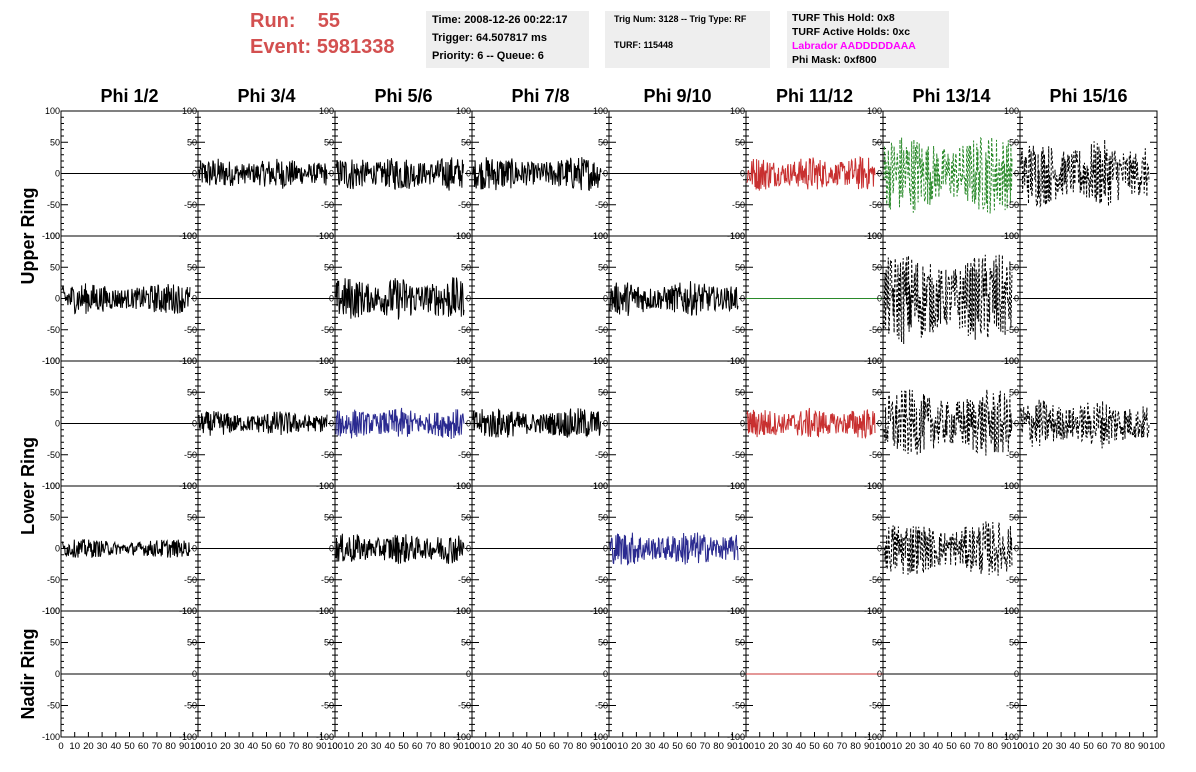 Image resolution: width=1196 pixels, height=772 pixels. What do you see at coordinates (266, 96) in the screenshot?
I see `column-header-phi-3-4: Phi 3/4` at bounding box center [266, 96].